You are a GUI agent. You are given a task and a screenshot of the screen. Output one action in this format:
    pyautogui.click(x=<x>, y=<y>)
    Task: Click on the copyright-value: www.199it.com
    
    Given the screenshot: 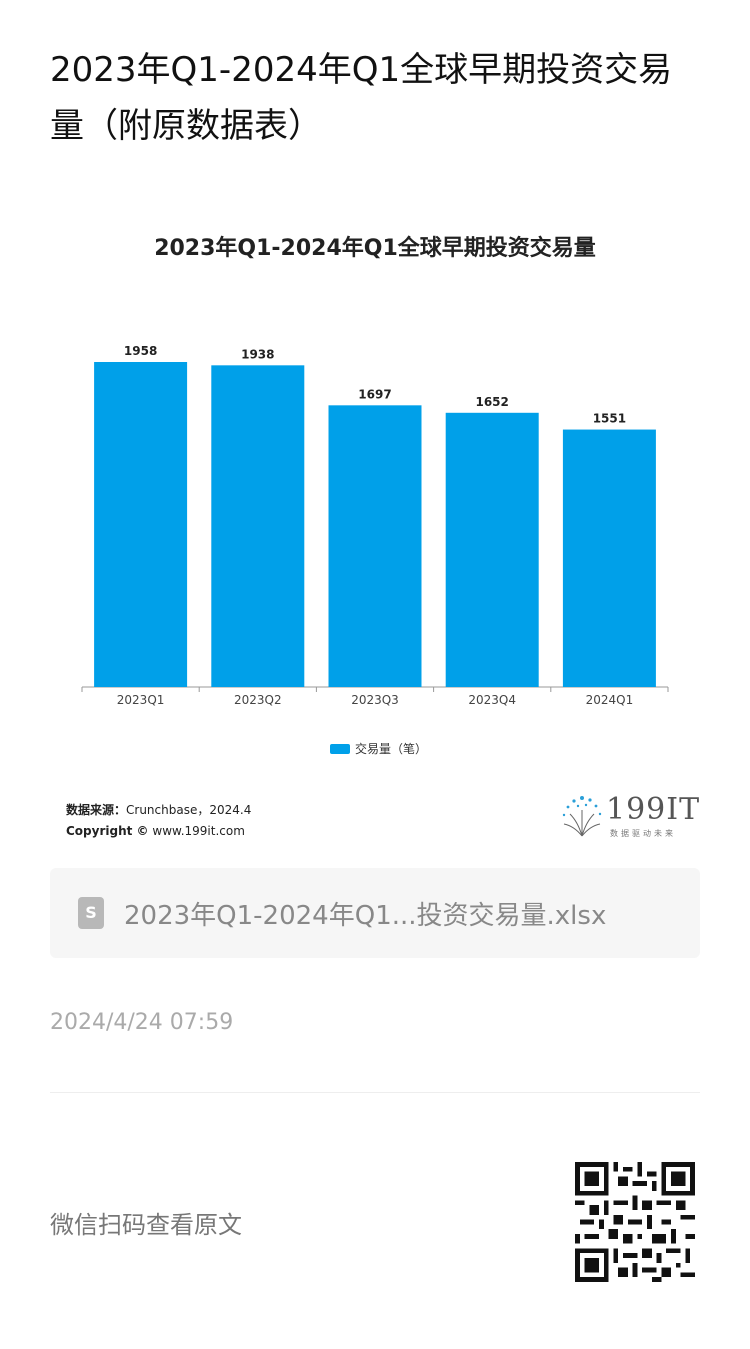 What is the action you would take?
    pyautogui.click(x=198, y=831)
    